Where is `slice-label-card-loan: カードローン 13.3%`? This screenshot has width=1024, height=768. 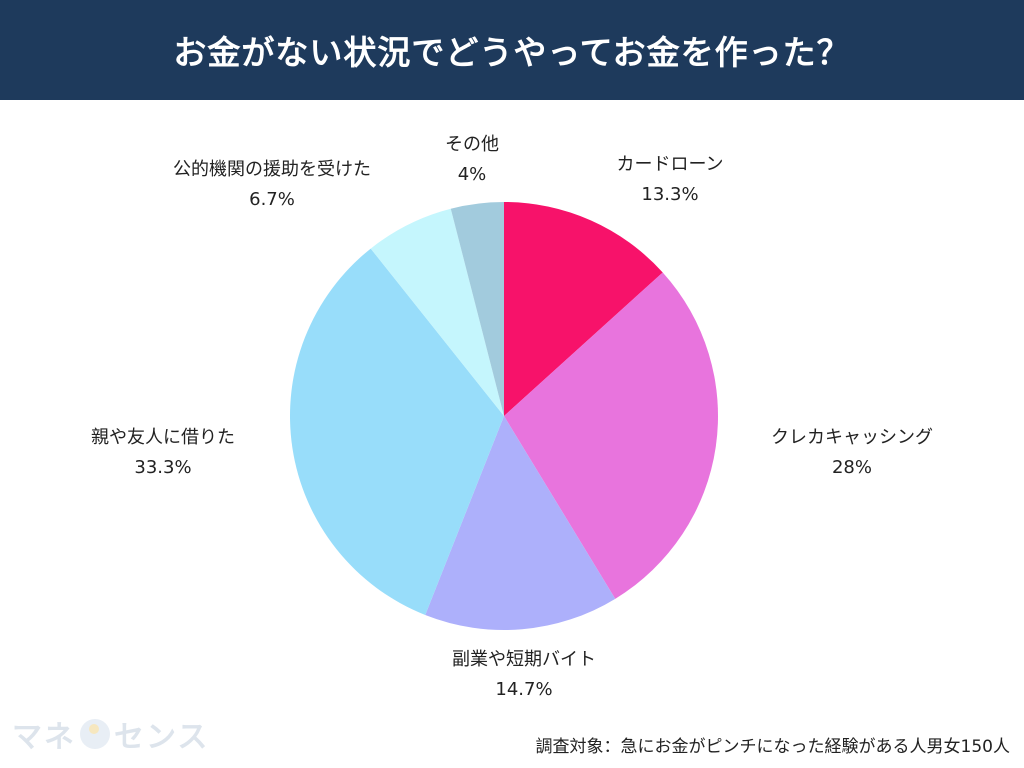 slice-label-card-loan: カードローン 13.3% is located at coordinates (669, 180).